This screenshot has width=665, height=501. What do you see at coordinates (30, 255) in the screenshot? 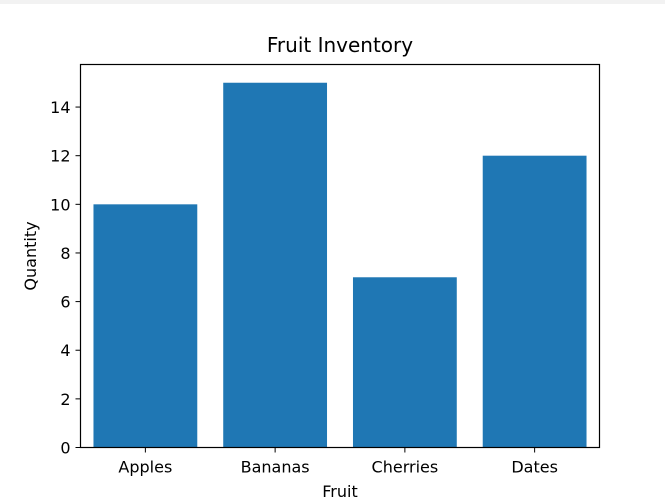
I see `y-axis-label: Quantity` at bounding box center [30, 255].